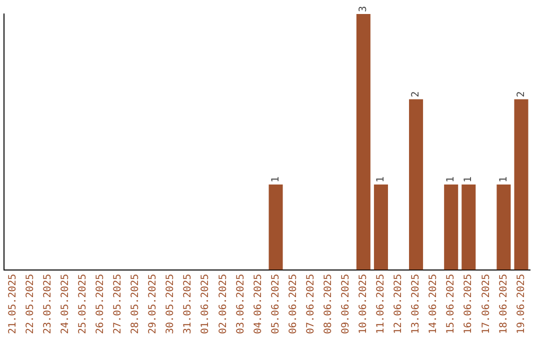  I want to click on x-tick-label: 25.05.2025, so click(82, 304).